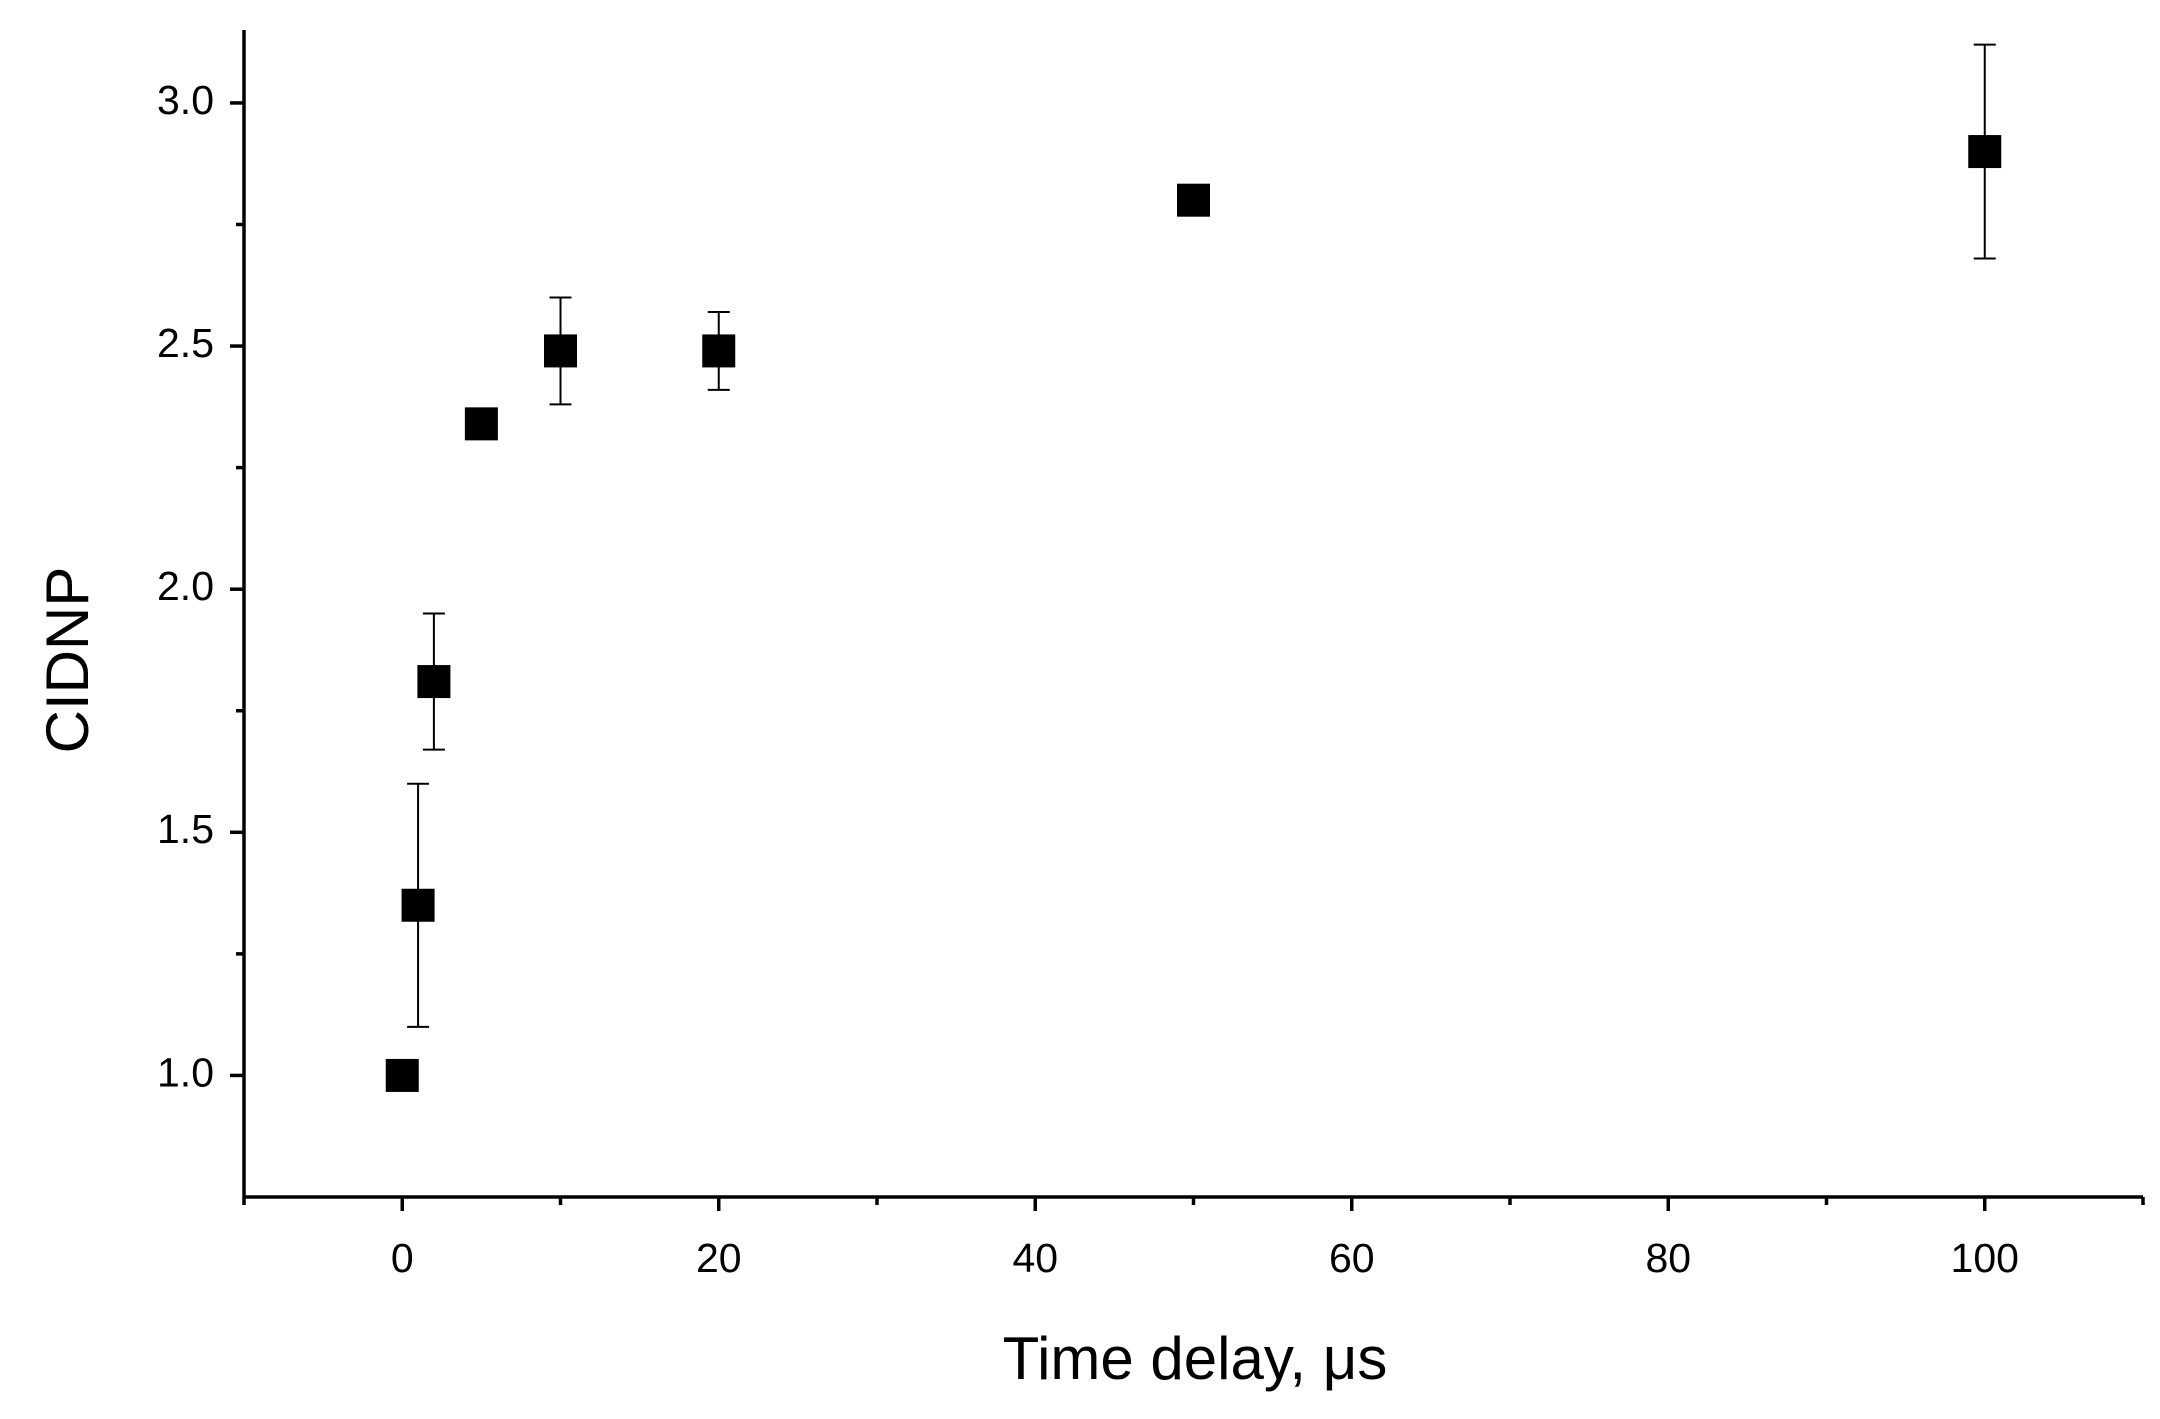  I want to click on x-tick-label: 20, so click(719, 1258).